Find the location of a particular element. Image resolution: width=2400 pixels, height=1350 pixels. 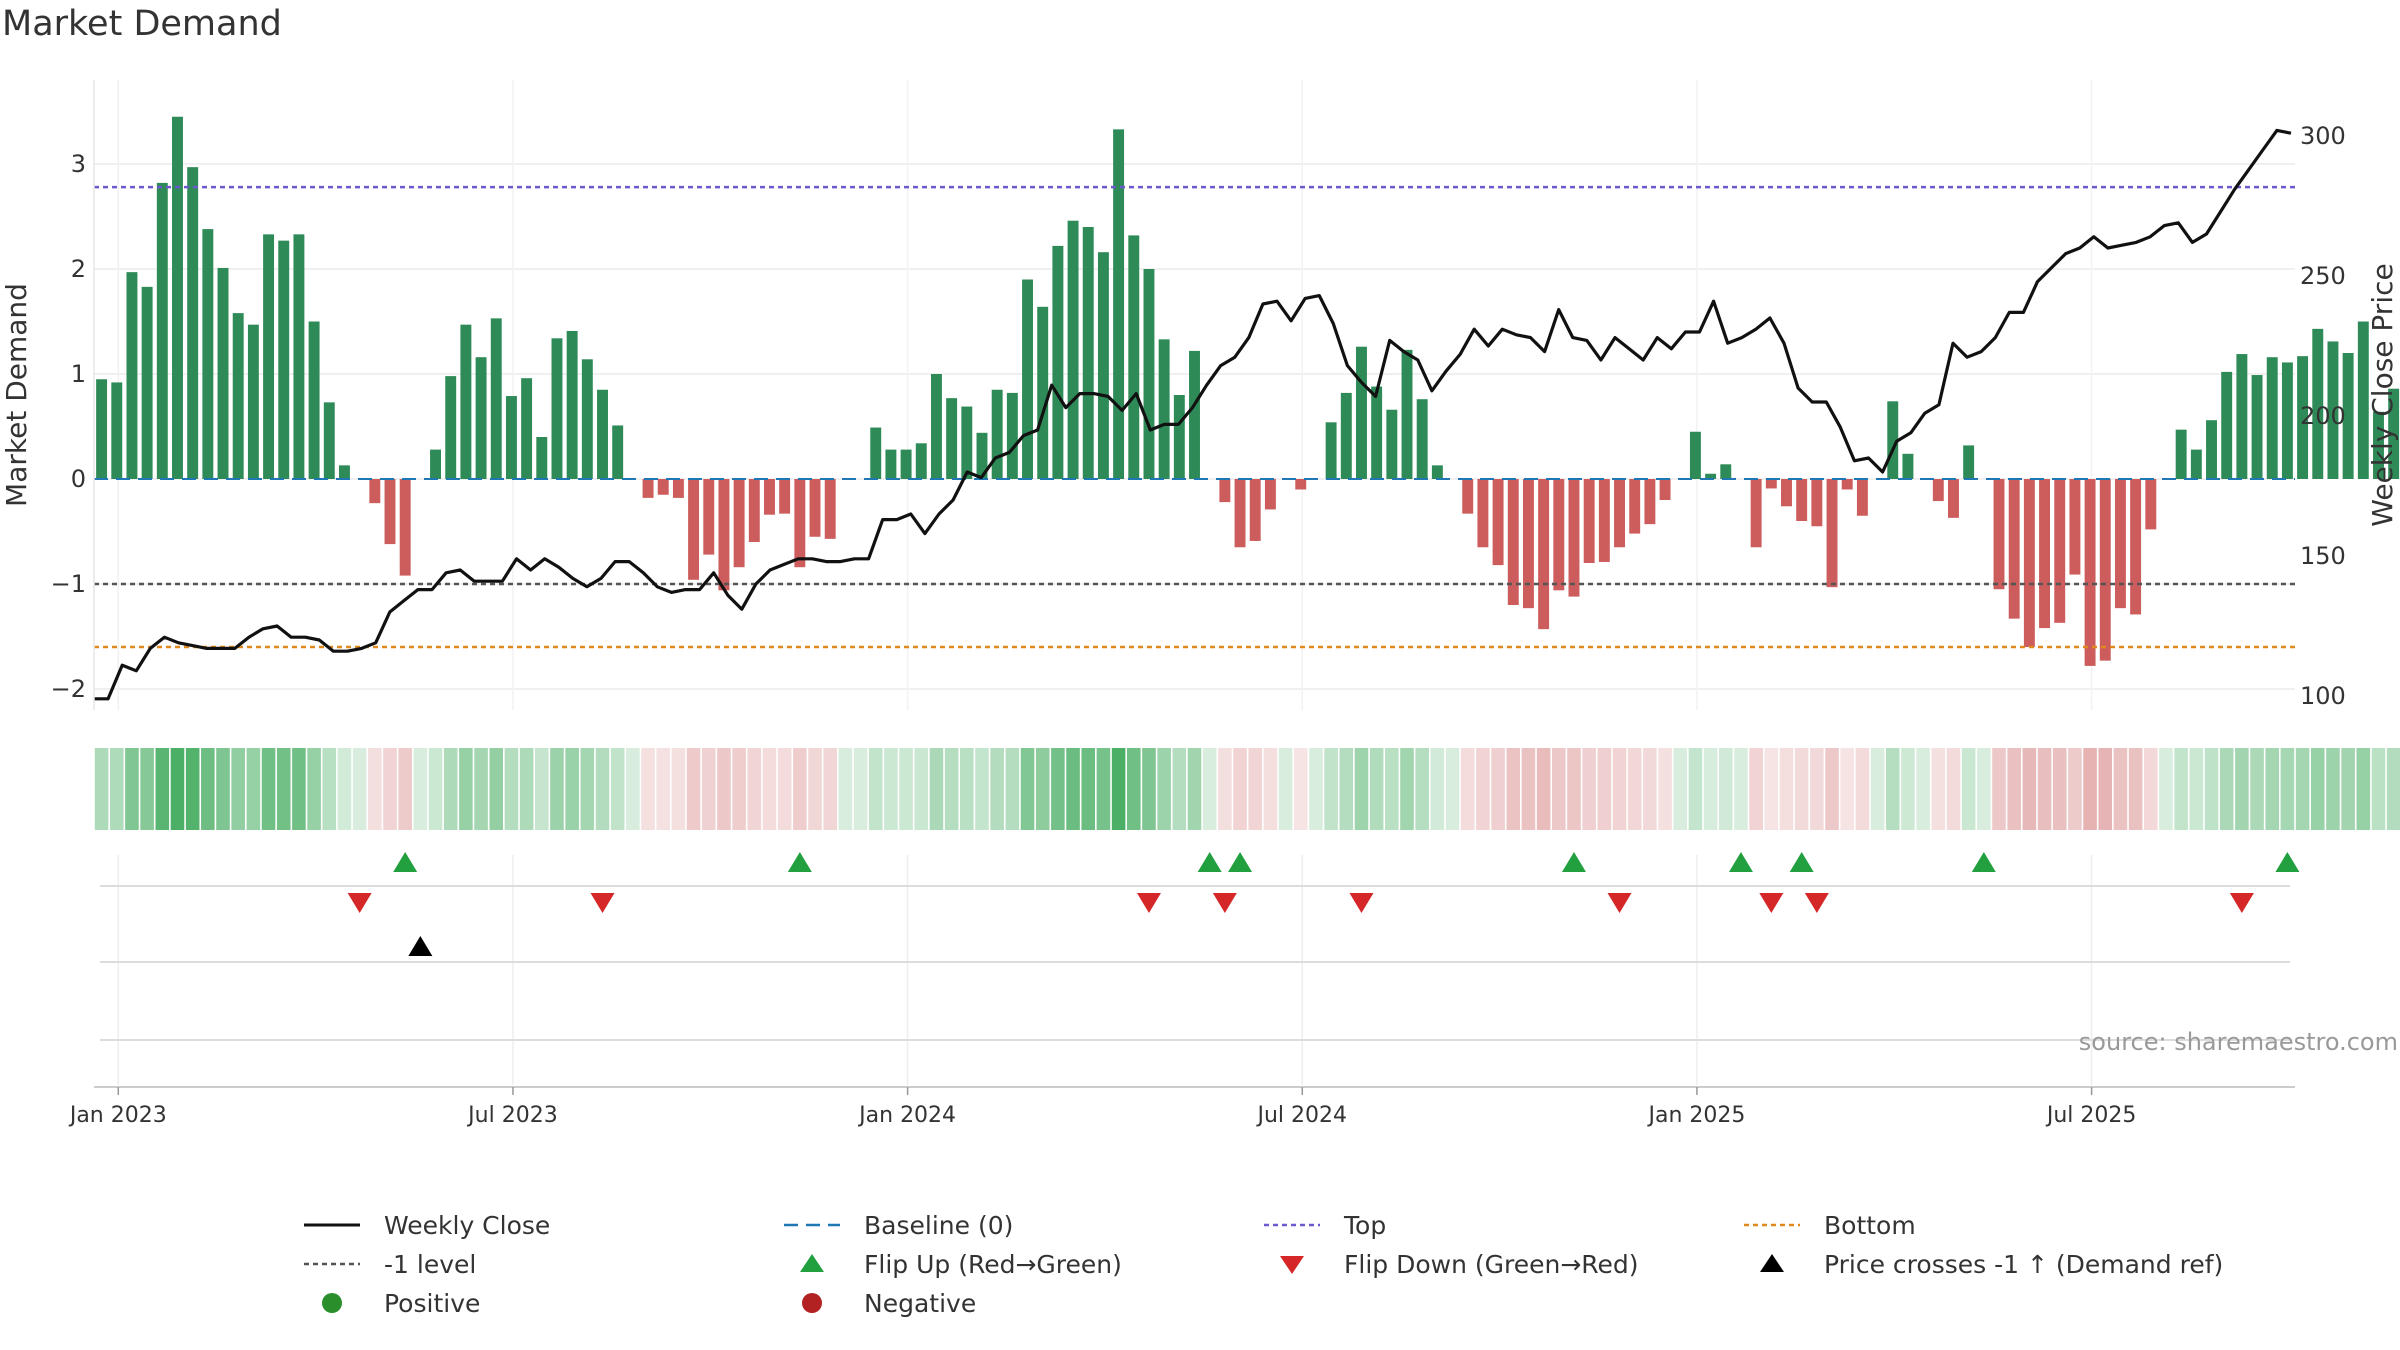

flip-down-legend-item: Flip Down (Green→Red) is located at coordinates (1449, 1264).